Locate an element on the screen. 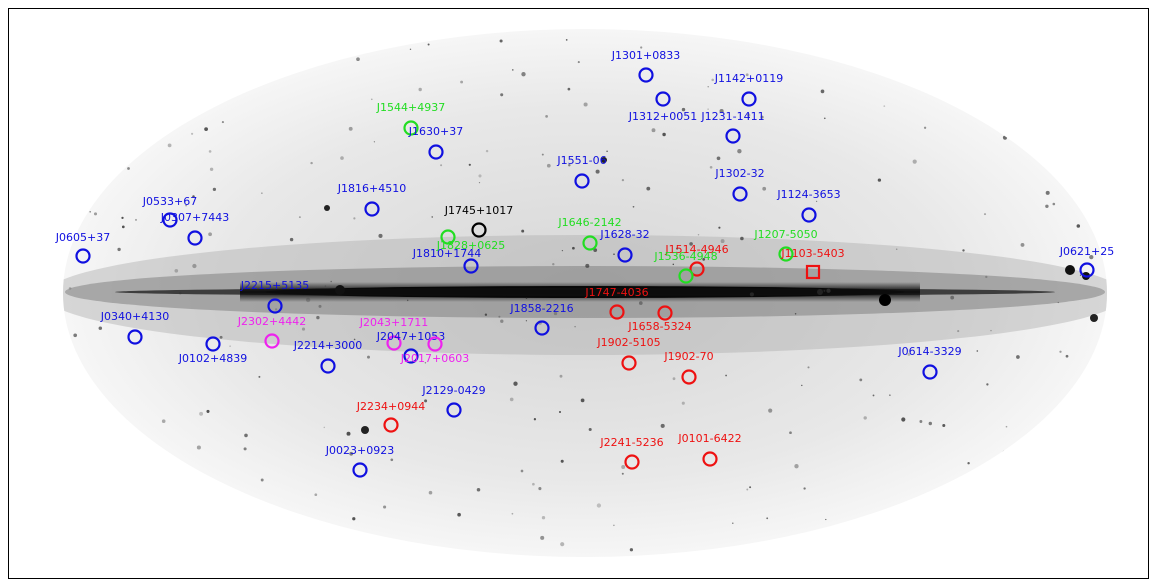  source-label: J1902-70 is located at coordinates (688, 356).